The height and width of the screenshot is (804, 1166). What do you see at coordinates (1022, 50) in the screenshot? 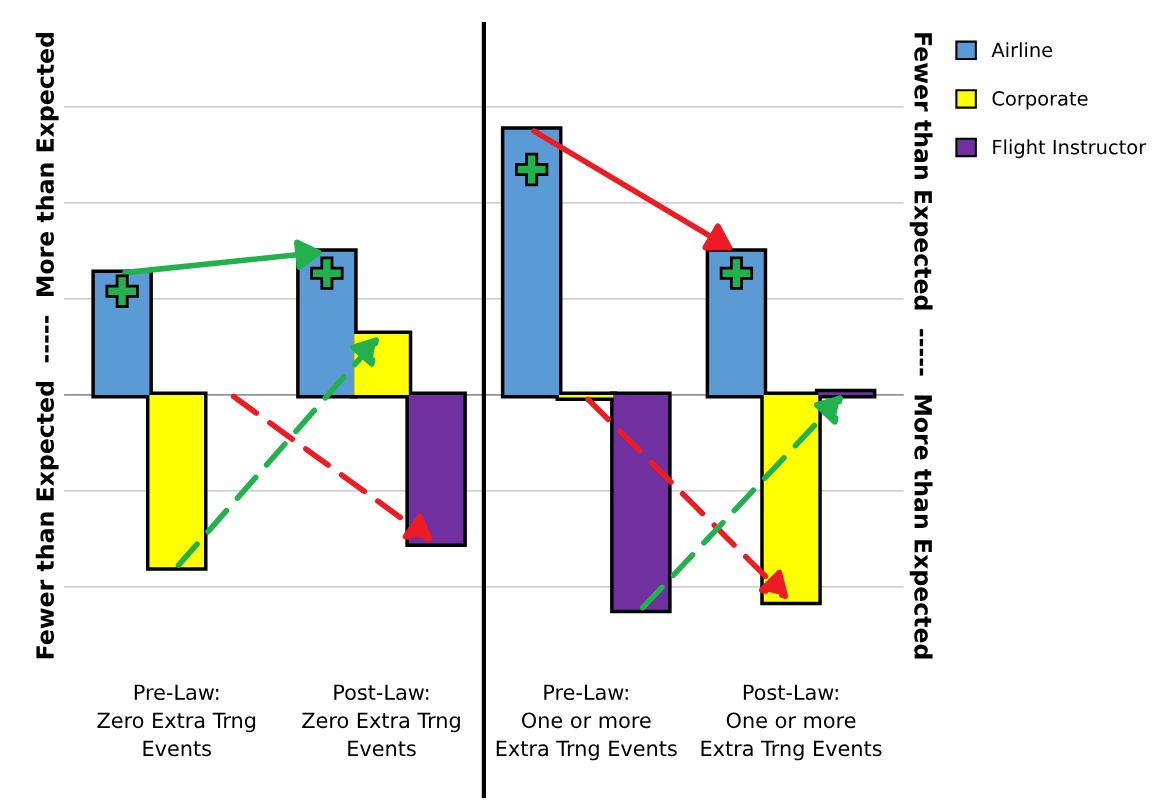
I see `legend-label: Airline` at bounding box center [1022, 50].